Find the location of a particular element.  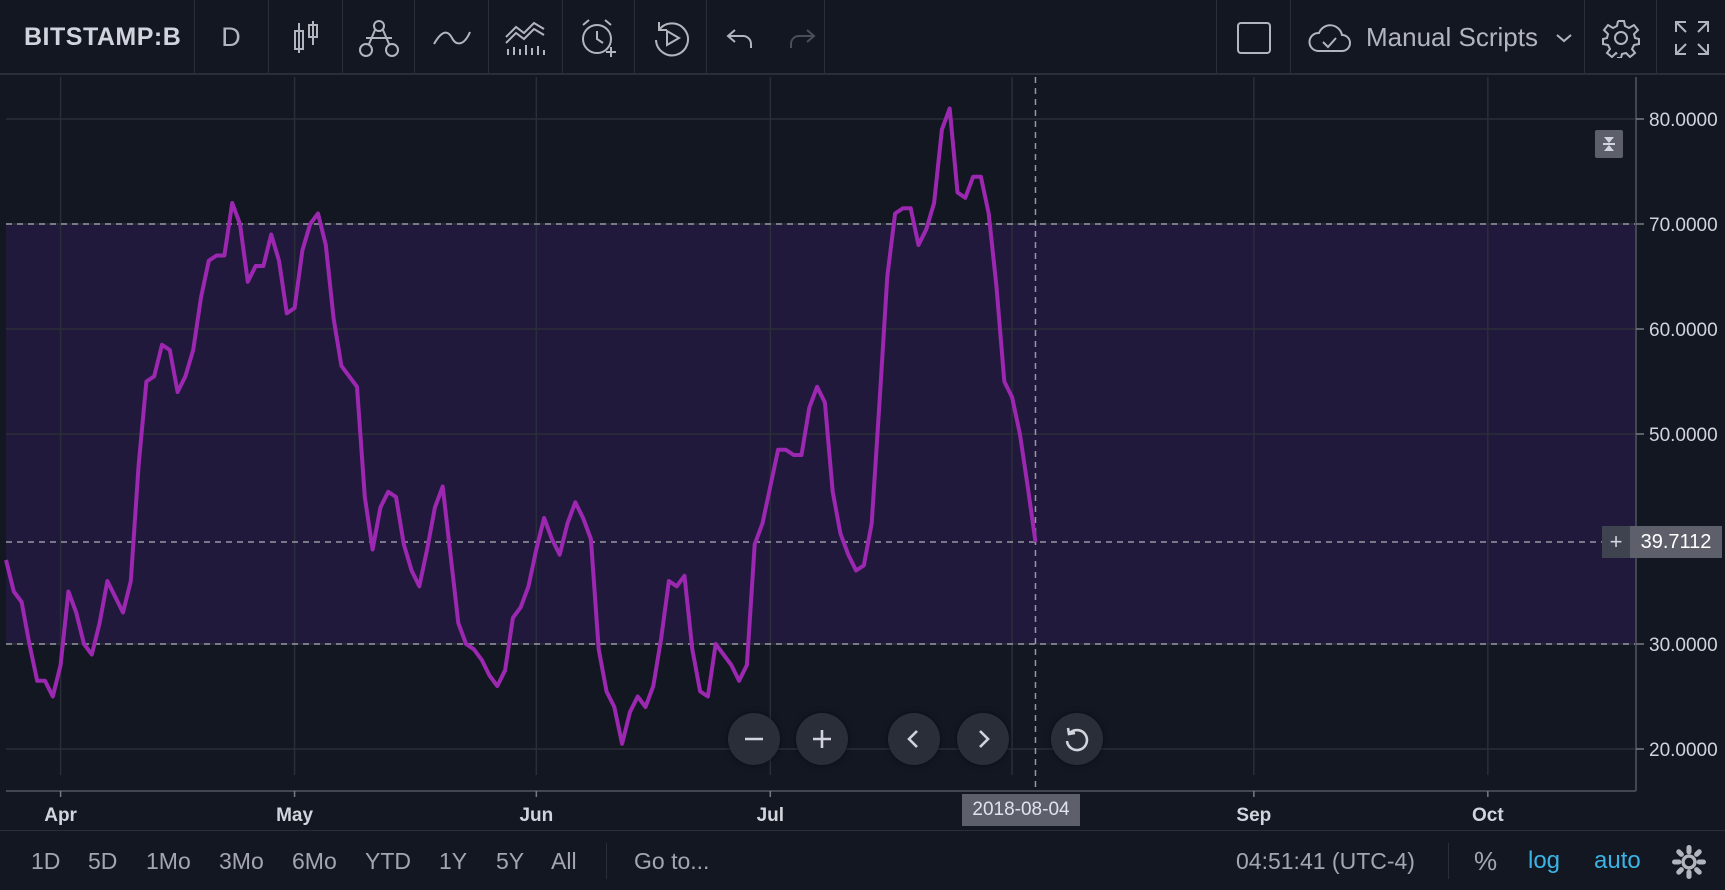

compare-icon is located at coordinates (379, 38).